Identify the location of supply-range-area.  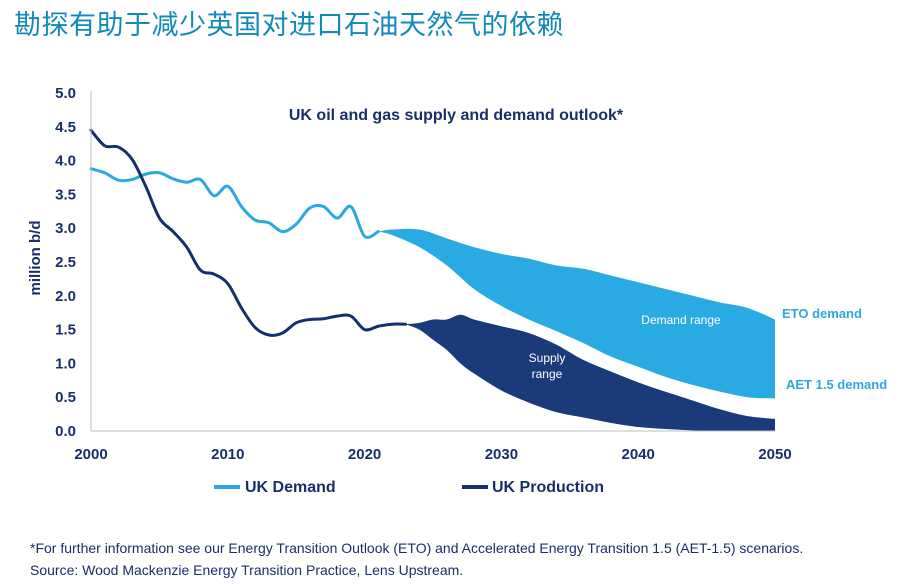
(590, 373).